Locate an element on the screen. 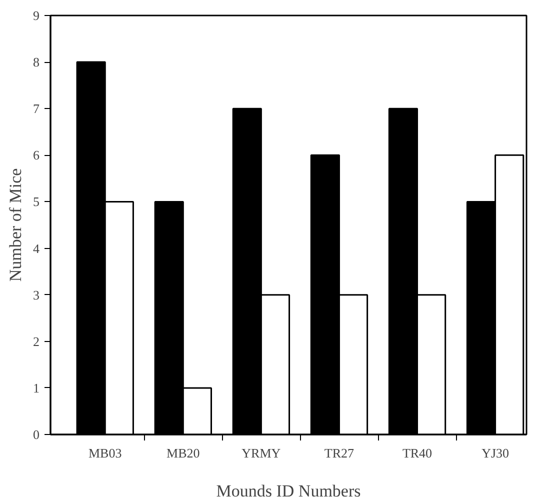  x-tick-label: YRMY is located at coordinates (262, 453).